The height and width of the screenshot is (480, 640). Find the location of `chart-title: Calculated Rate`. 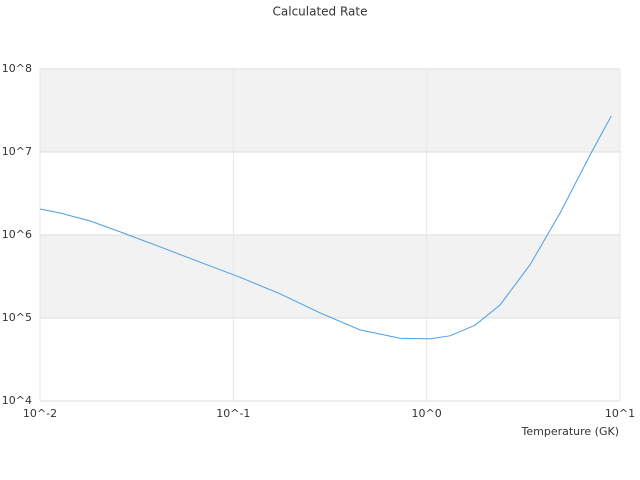

chart-title: Calculated Rate is located at coordinates (320, 12).